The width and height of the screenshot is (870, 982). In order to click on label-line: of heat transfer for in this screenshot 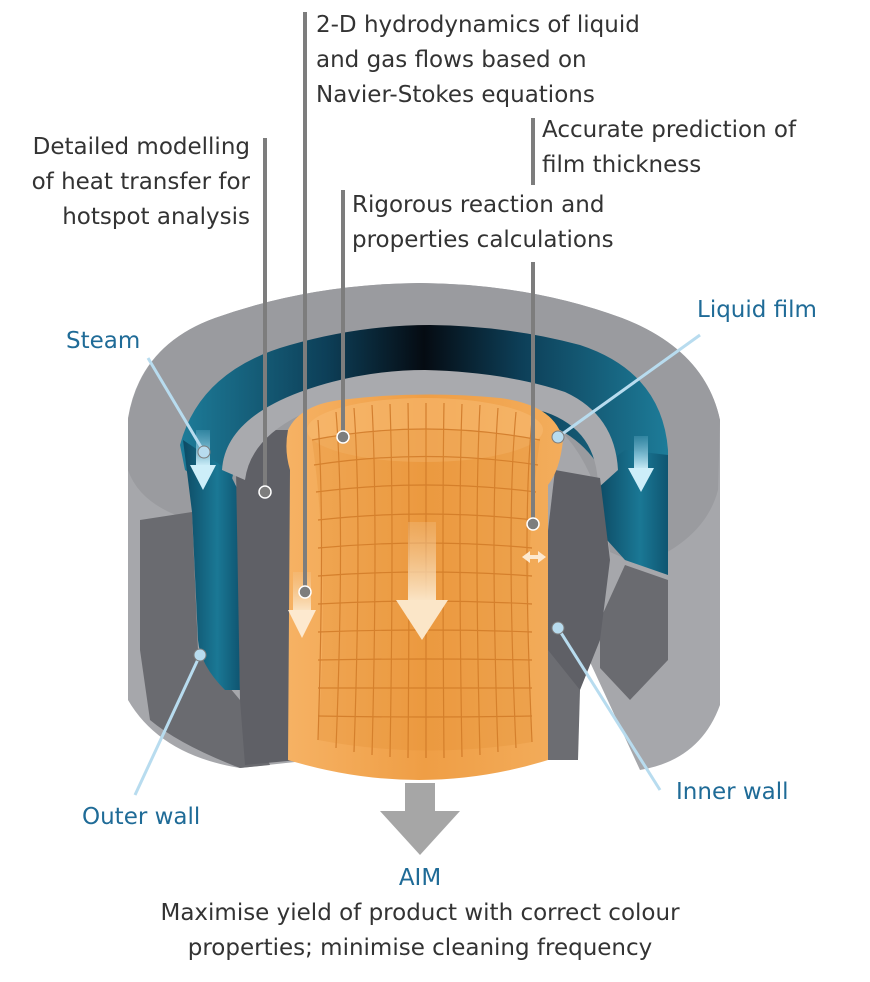, I will do `click(140, 182)`.